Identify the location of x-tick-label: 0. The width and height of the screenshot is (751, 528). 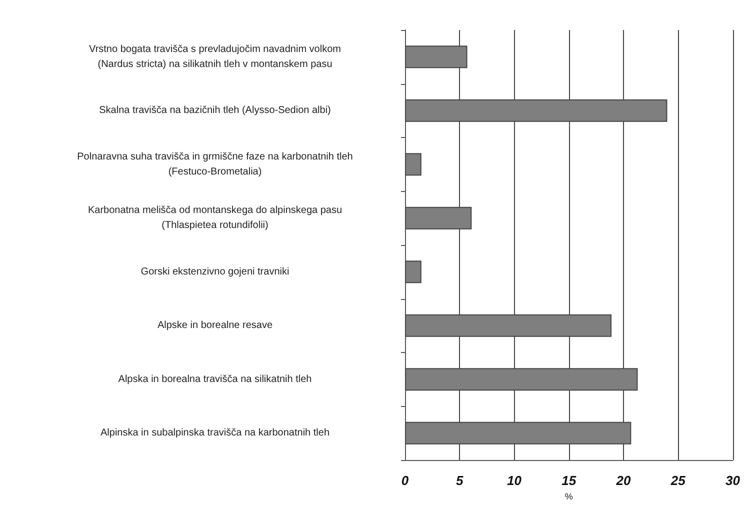
(405, 480).